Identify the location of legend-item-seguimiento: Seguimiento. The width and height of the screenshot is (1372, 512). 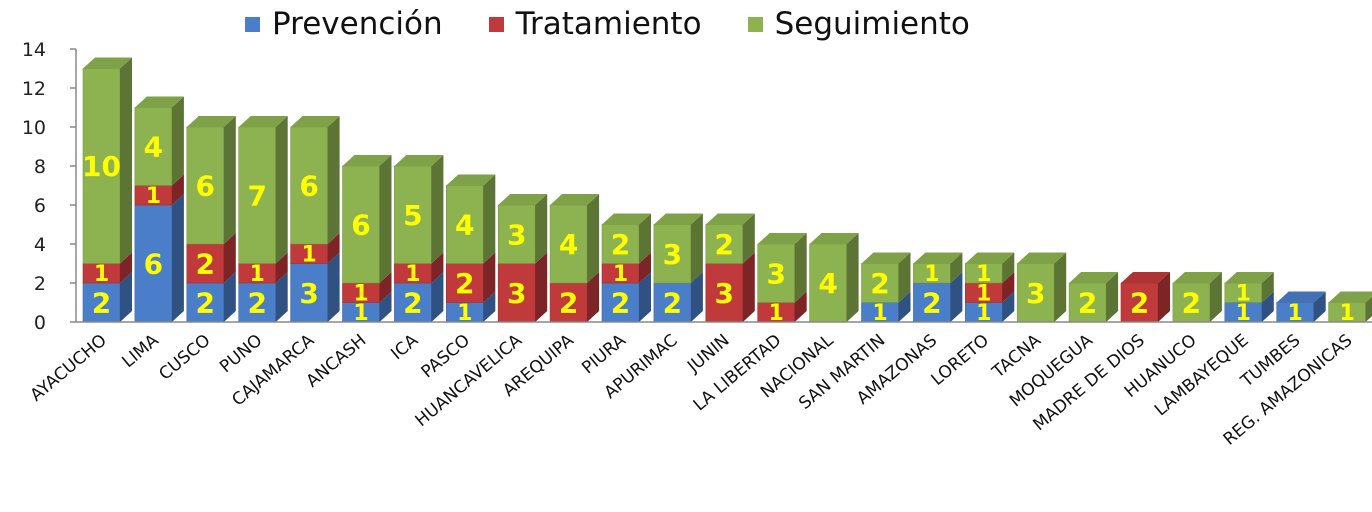
(858, 24).